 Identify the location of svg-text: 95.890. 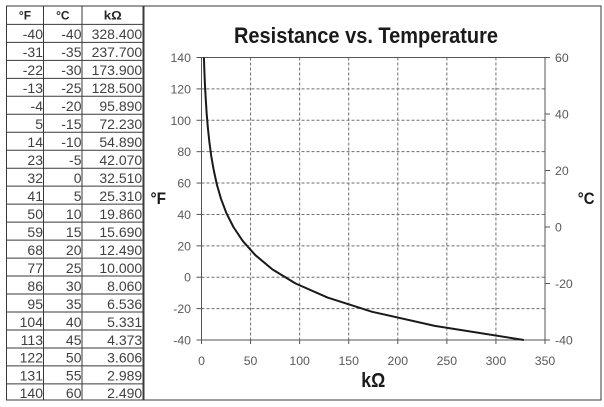
(120, 106).